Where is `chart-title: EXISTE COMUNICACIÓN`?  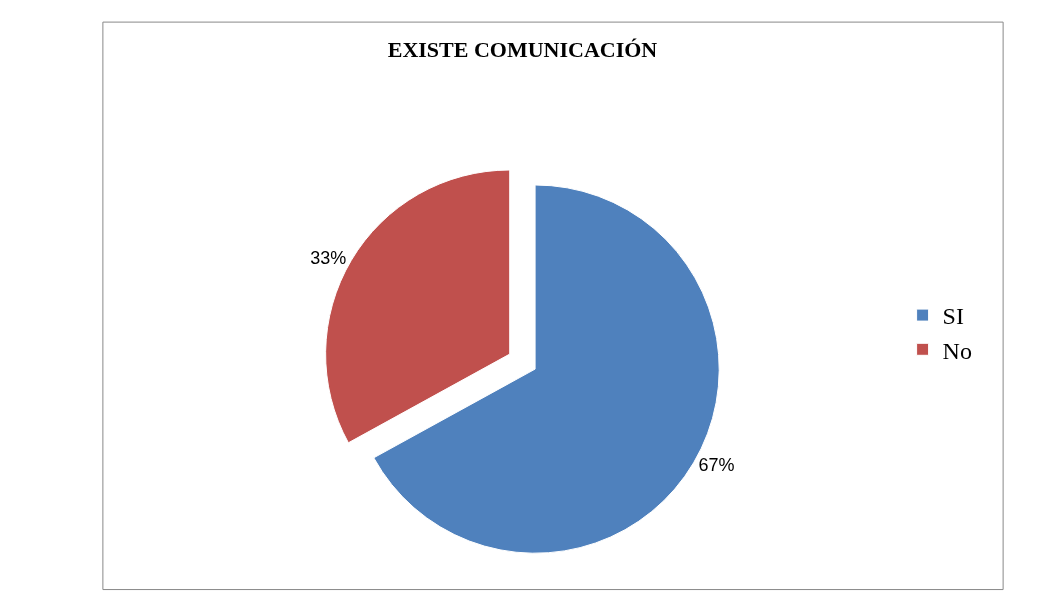
chart-title: EXISTE COMUNICACIÓN is located at coordinates (522, 50).